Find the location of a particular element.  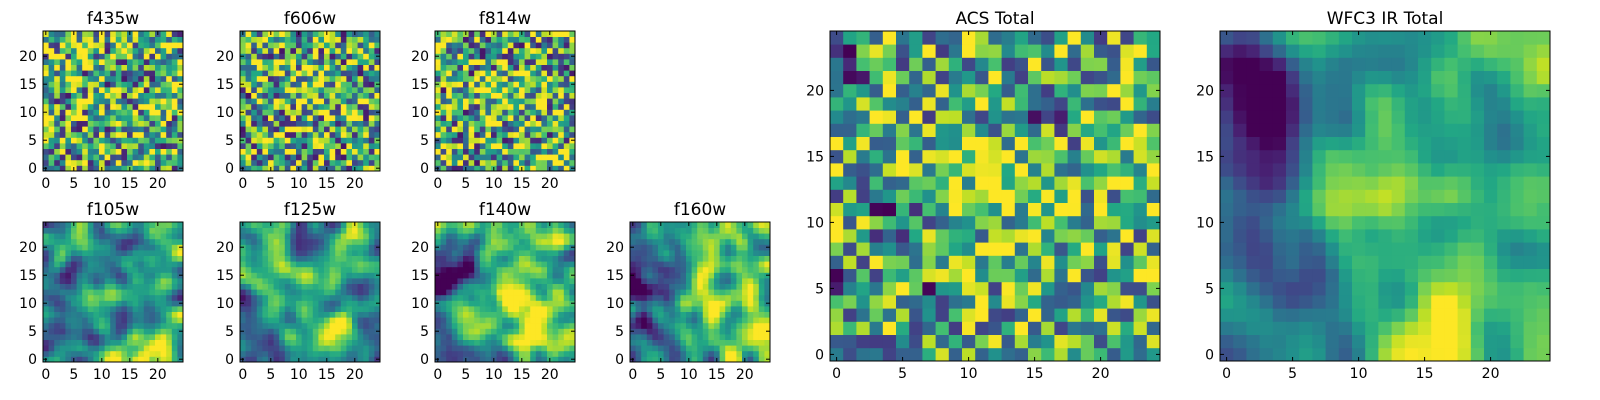

x-tick-label: 5 is located at coordinates (465, 375).